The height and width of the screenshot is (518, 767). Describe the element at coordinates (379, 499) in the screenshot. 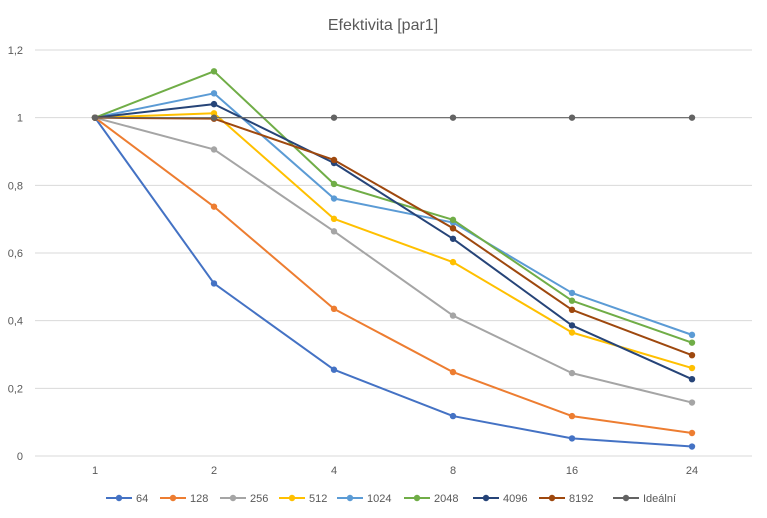

I see `legend-label: 1024` at that location.